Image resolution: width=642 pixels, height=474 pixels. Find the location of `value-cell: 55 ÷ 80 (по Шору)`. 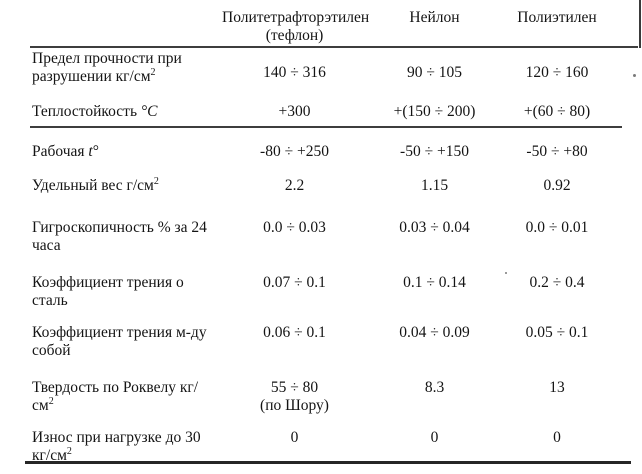

value-cell: 55 ÷ 80 (по Шору) is located at coordinates (294, 396).